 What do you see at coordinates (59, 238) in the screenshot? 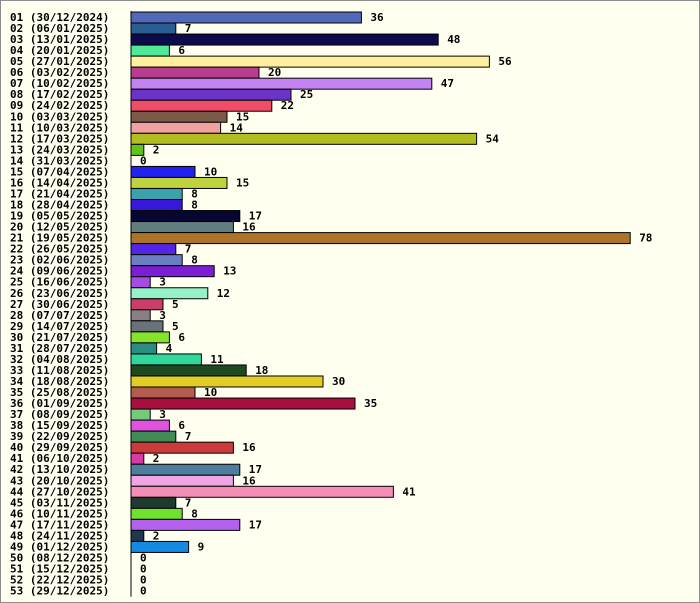
I see `category-label: 21 (19/05/2025)` at bounding box center [59, 238].